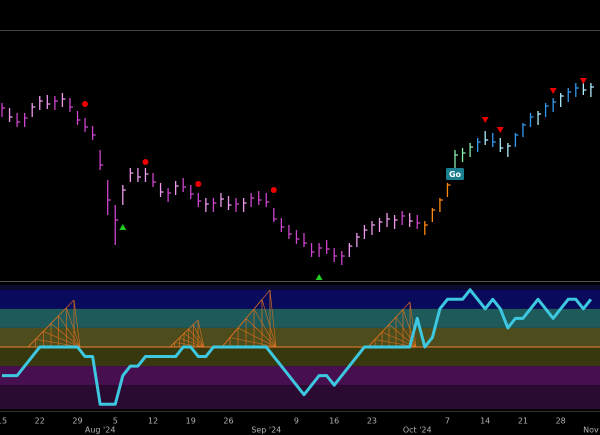 Image resolution: width=600 pixels, height=435 pixels. What do you see at coordinates (100, 430) in the screenshot?
I see `x-tick-label: Aug '24` at bounding box center [100, 430].